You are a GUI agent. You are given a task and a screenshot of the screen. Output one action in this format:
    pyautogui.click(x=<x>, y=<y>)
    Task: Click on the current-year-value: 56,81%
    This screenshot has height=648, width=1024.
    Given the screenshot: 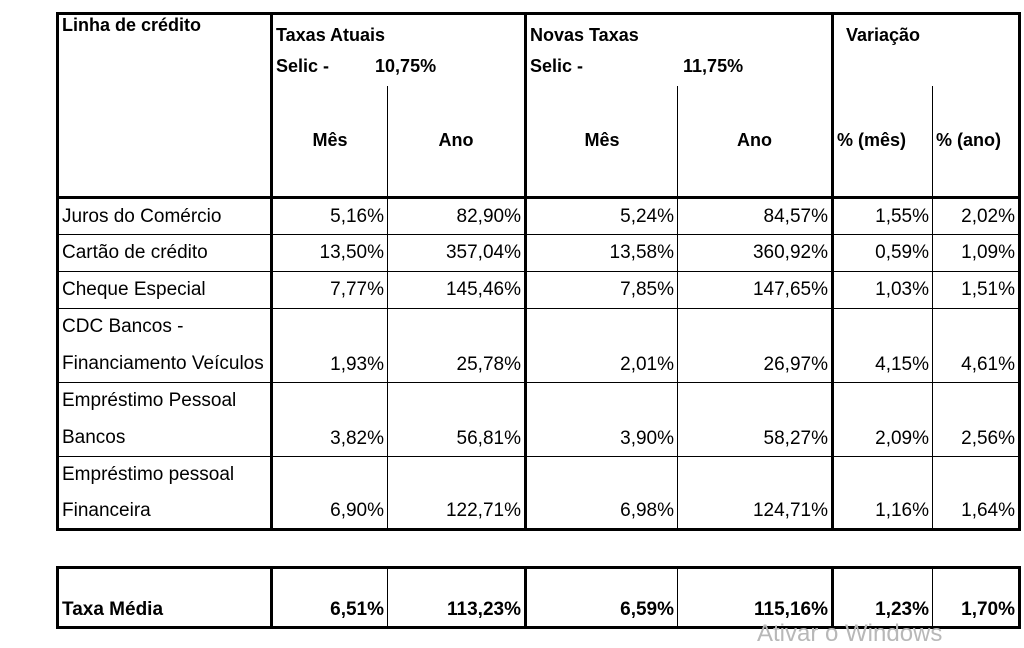 What is the action you would take?
    pyautogui.click(x=457, y=419)
    